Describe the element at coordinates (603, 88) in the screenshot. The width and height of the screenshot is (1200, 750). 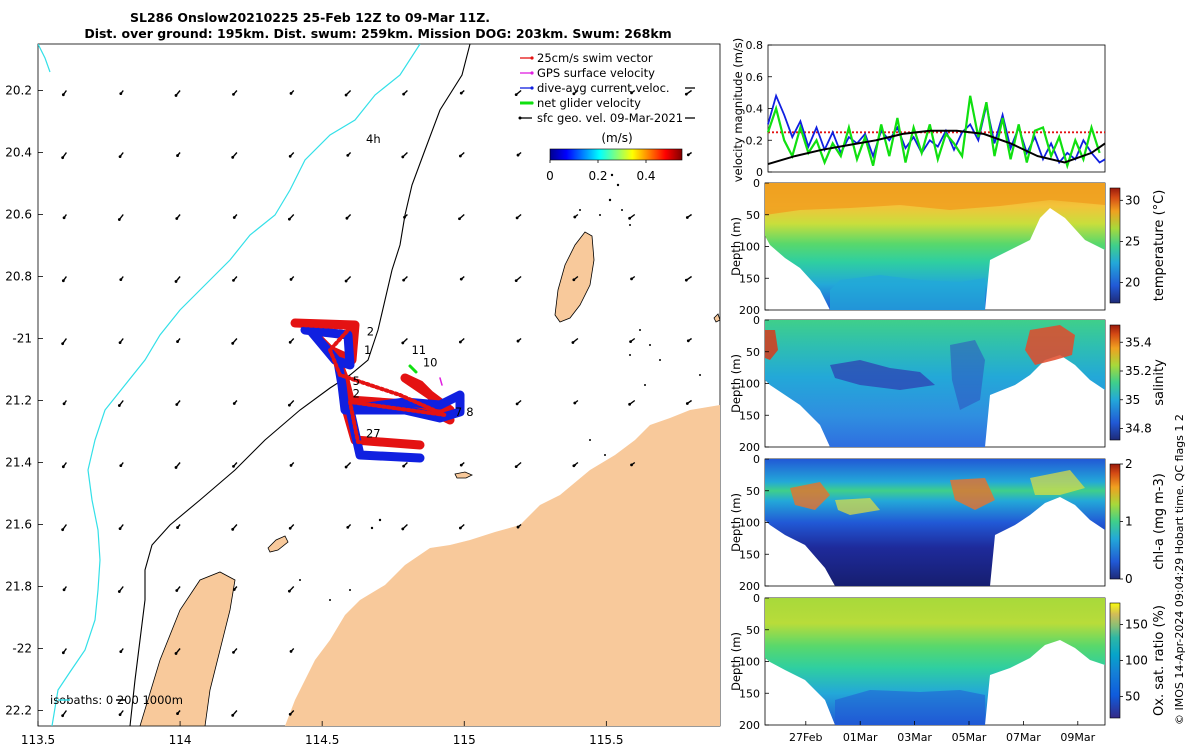
I see `legend-label: dive-avg current veloc.` at that location.